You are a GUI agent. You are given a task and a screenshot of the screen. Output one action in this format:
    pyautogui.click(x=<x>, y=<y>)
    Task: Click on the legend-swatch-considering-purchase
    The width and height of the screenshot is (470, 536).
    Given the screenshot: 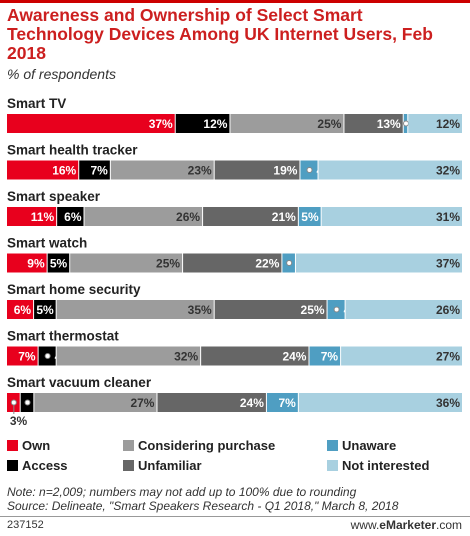 What is the action you would take?
    pyautogui.click(x=128, y=445)
    